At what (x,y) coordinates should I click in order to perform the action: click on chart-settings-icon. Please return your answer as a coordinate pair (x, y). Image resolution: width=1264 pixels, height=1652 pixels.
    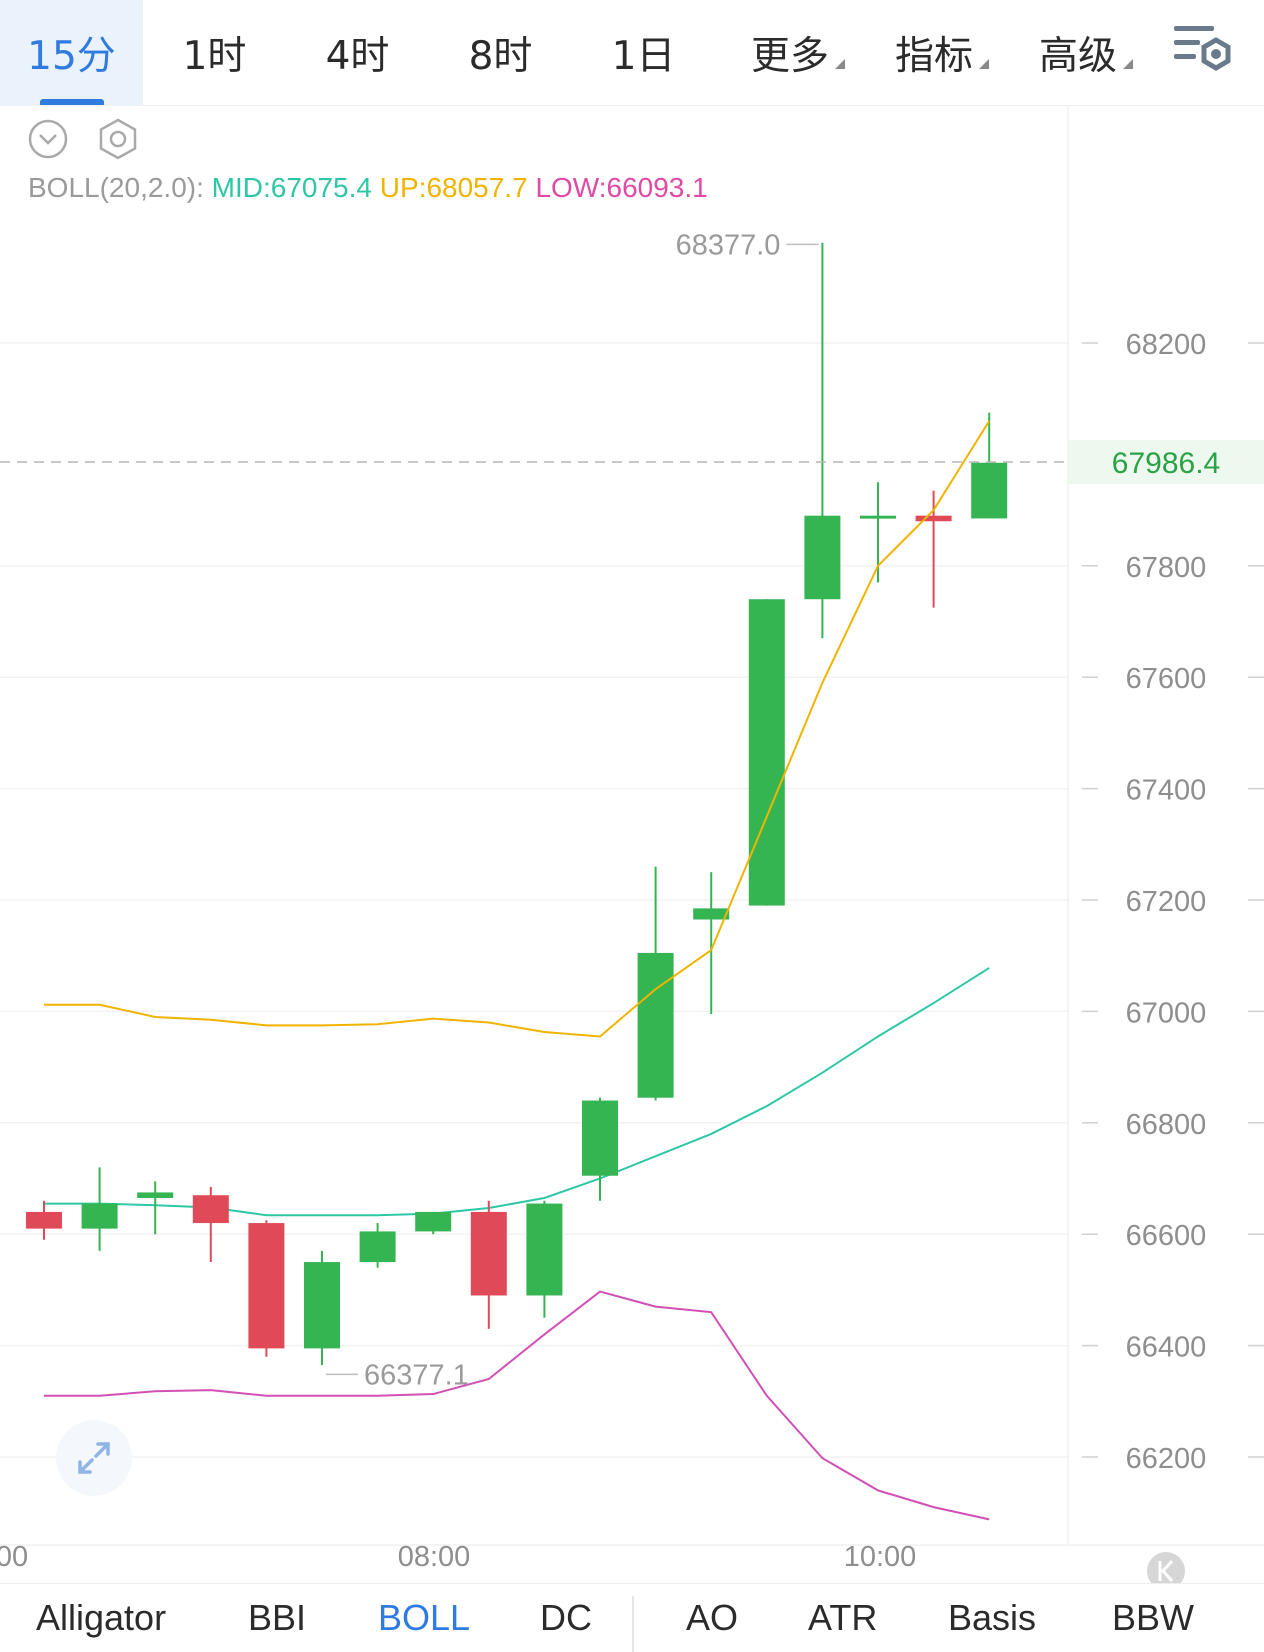
    Looking at the image, I should click on (1203, 50).